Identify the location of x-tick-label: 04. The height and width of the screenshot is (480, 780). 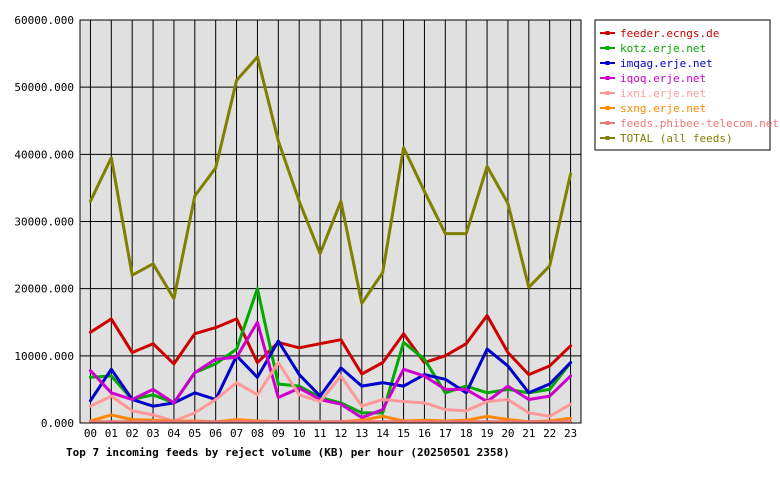
(174, 433).